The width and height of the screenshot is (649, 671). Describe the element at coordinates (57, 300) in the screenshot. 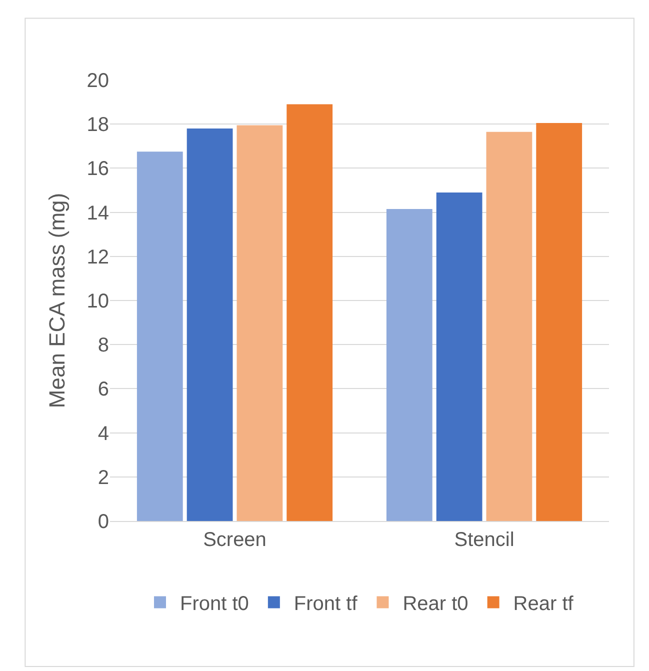

I see `y-axis-title: Mean ECA mass (mg)` at that location.